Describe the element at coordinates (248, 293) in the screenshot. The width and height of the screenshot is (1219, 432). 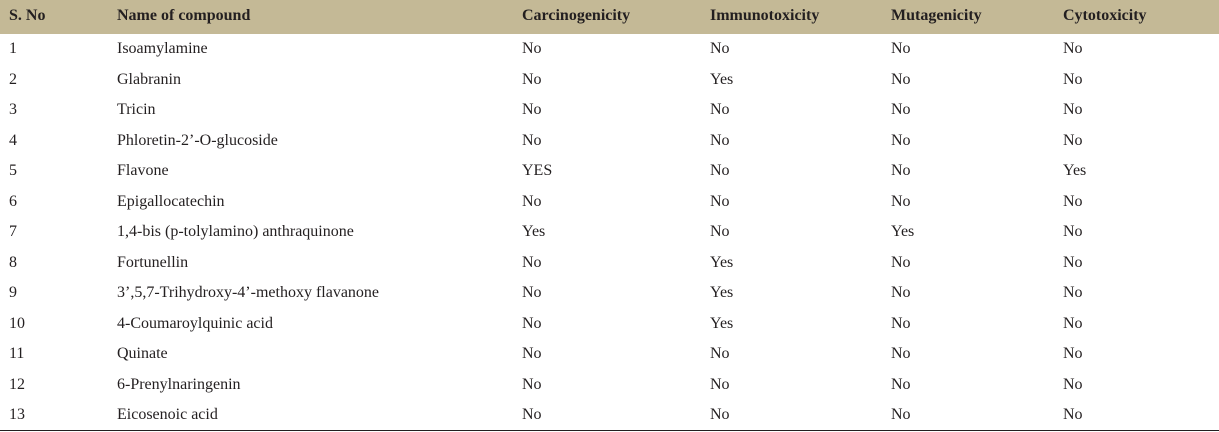
I see `cell-compound-name: 3’,5,7-Trihydroxy-4’-methoxy flavanone` at that location.